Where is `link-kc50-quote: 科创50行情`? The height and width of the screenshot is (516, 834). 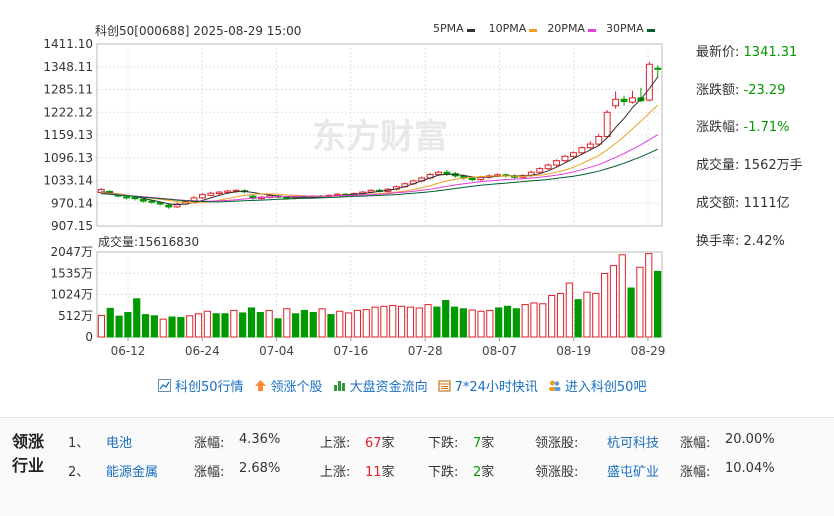
link-kc50-quote: 科创50行情 is located at coordinates (201, 385).